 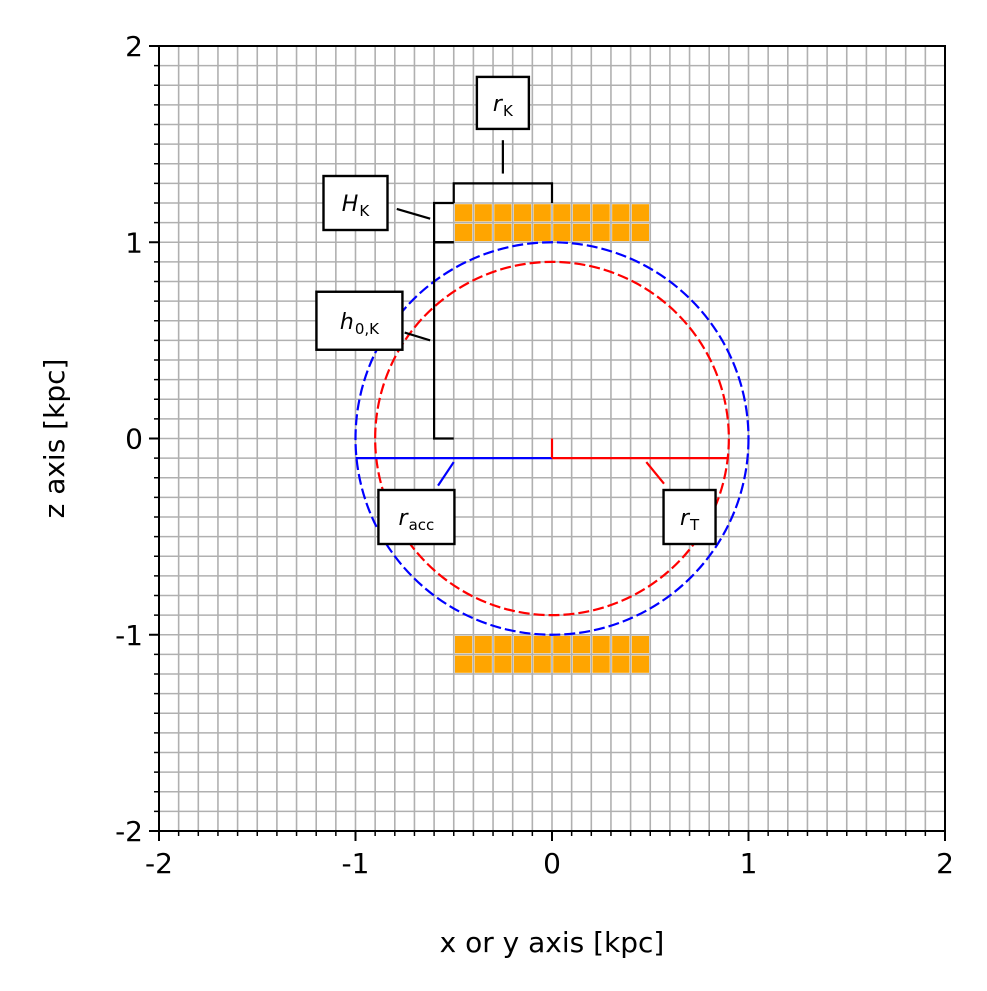 What do you see at coordinates (552, 223) in the screenshot?
I see `disk-upper` at bounding box center [552, 223].